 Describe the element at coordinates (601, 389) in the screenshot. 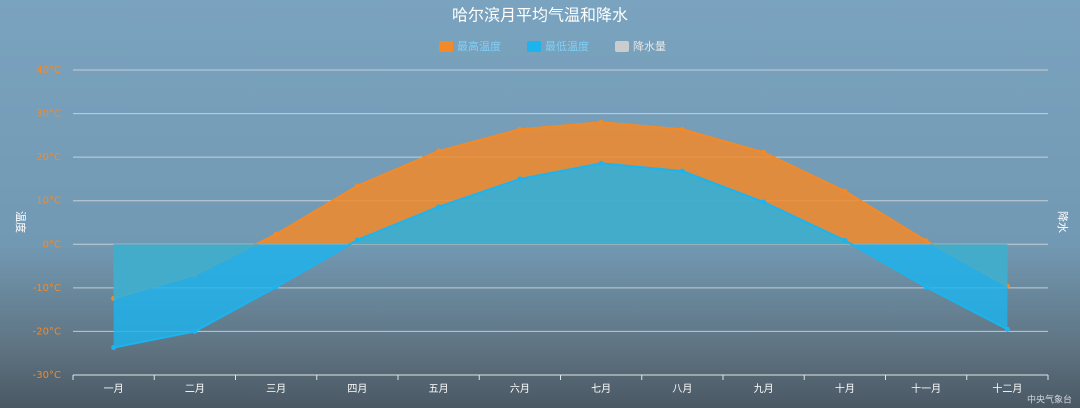

I see `x-tick-label: 七月` at that location.